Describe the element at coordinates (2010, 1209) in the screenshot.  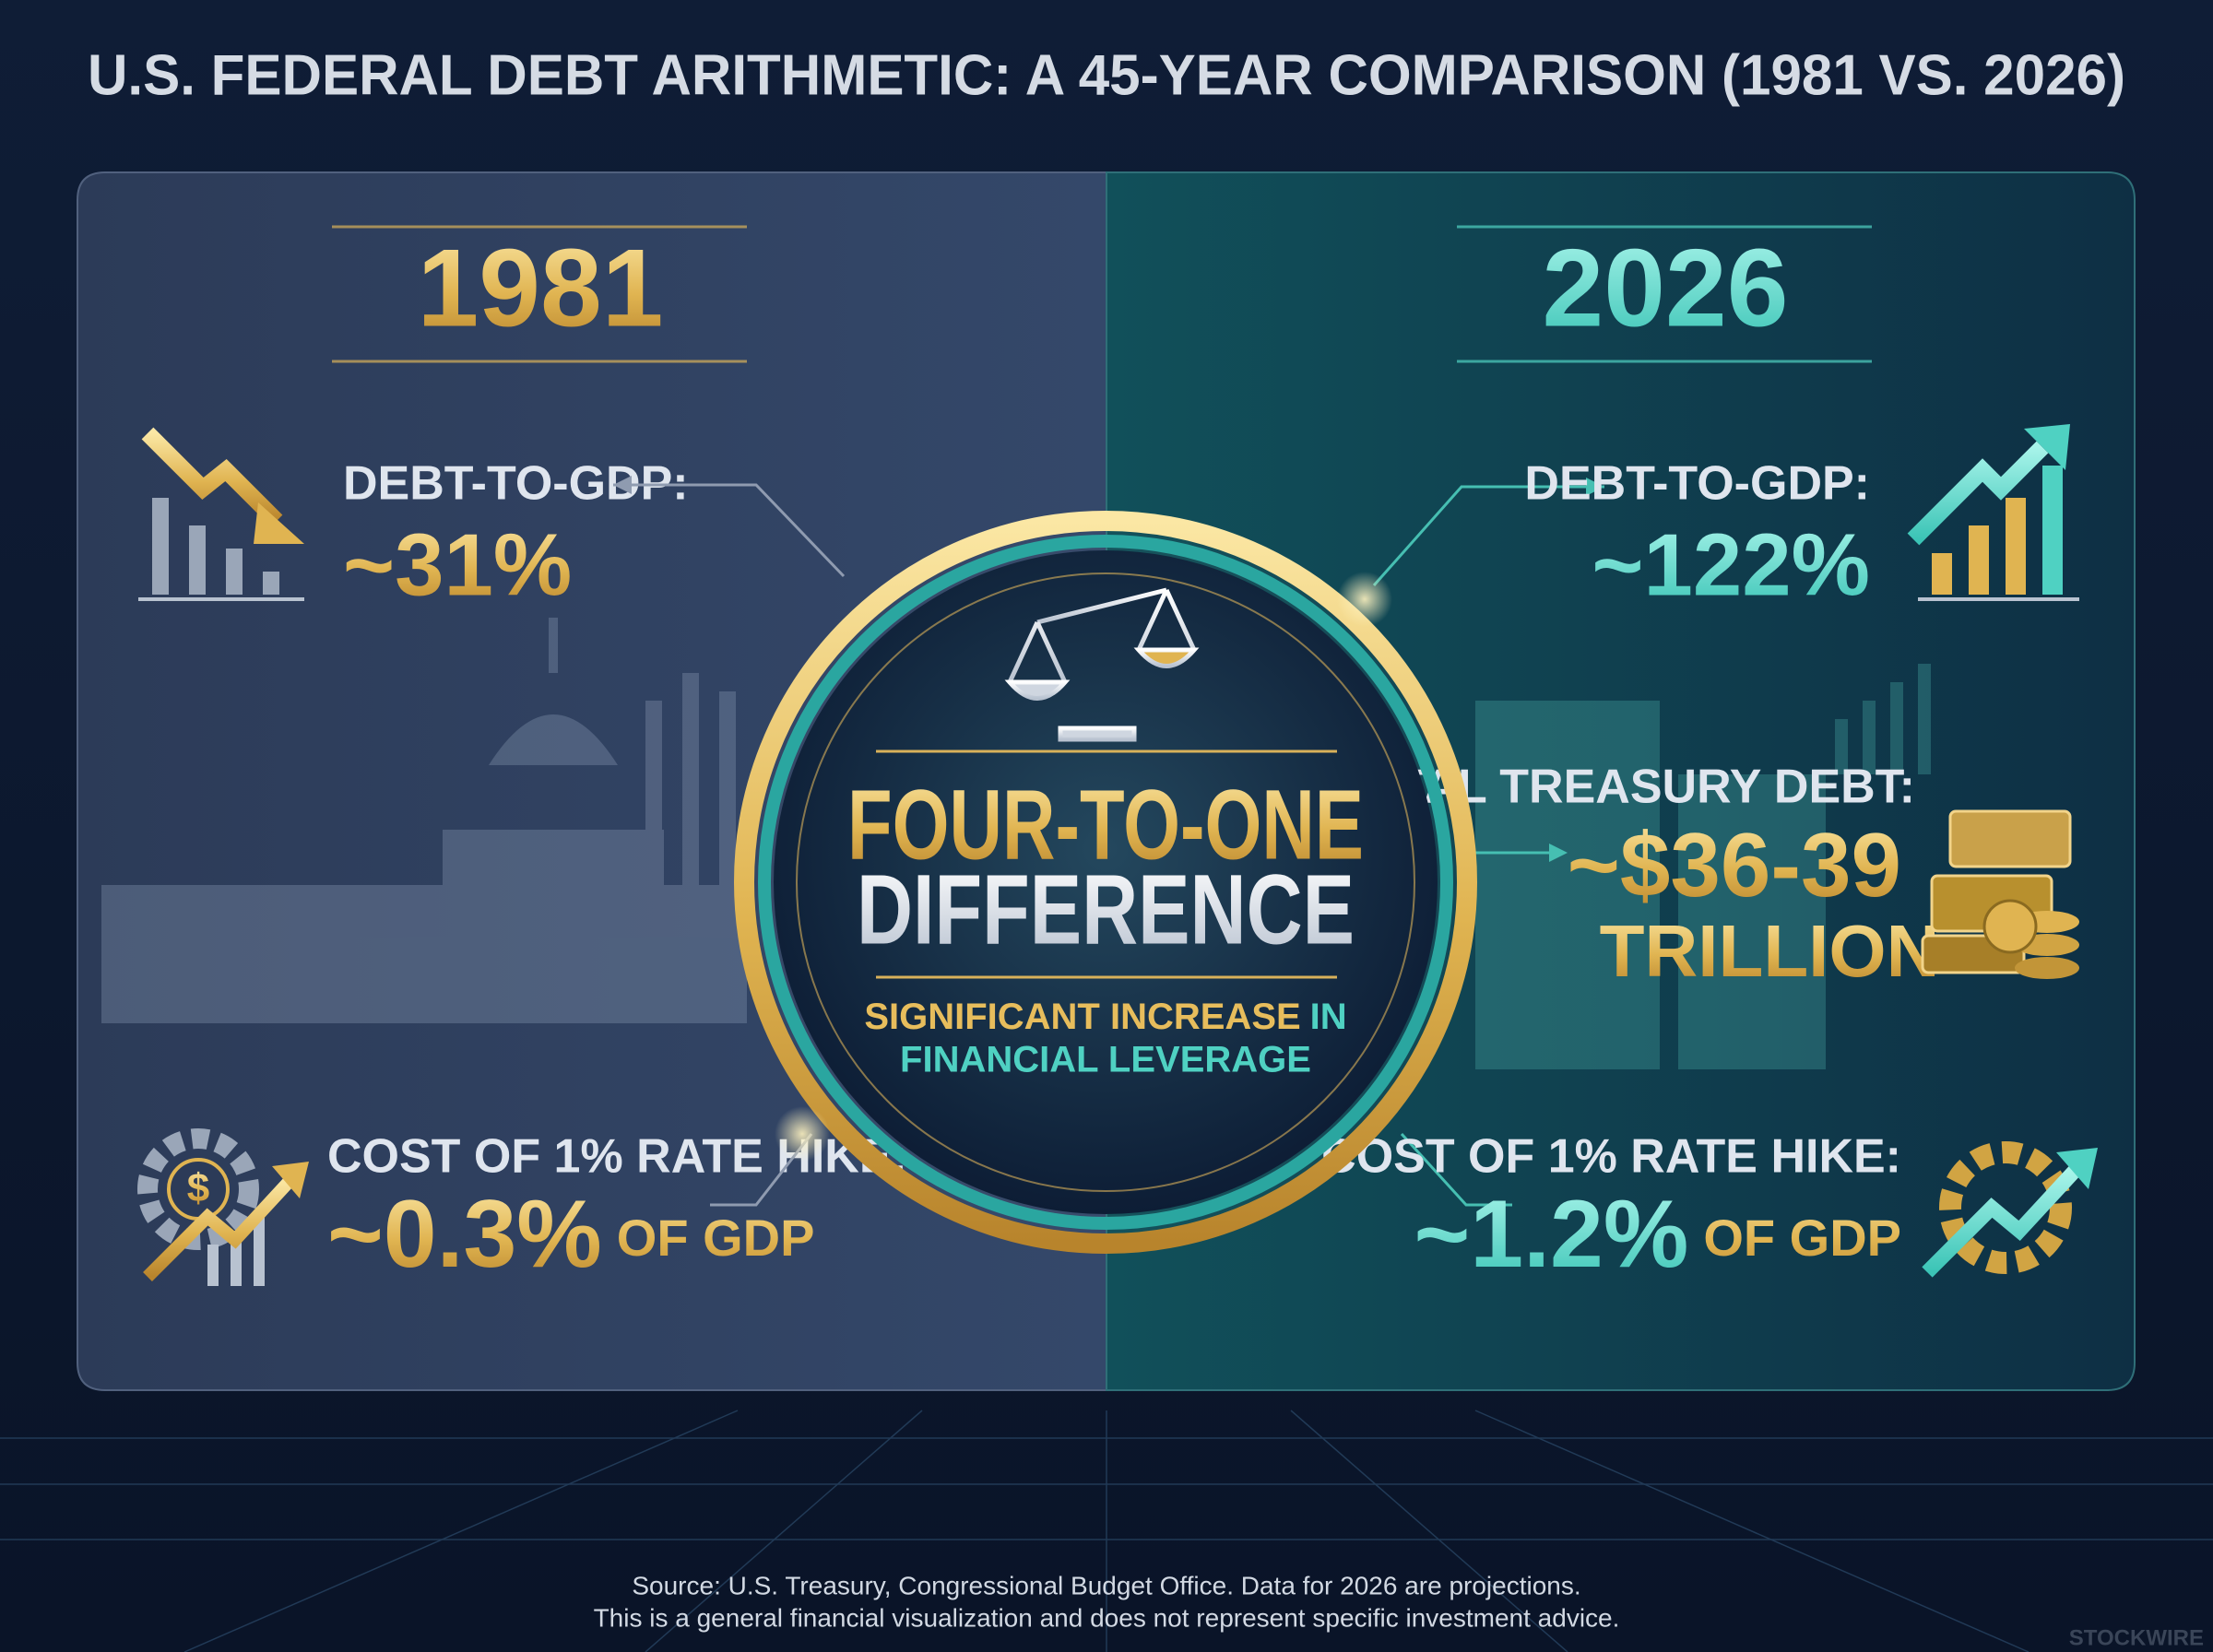
I see `right-rate-icon` at that location.